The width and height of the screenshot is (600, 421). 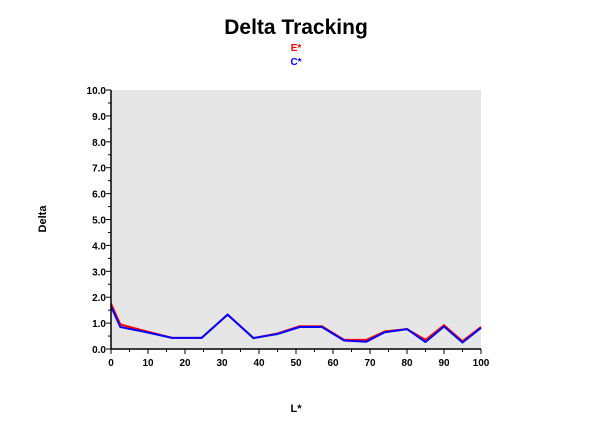 What do you see at coordinates (296, 48) in the screenshot?
I see `legend-entry-e: E*` at bounding box center [296, 48].